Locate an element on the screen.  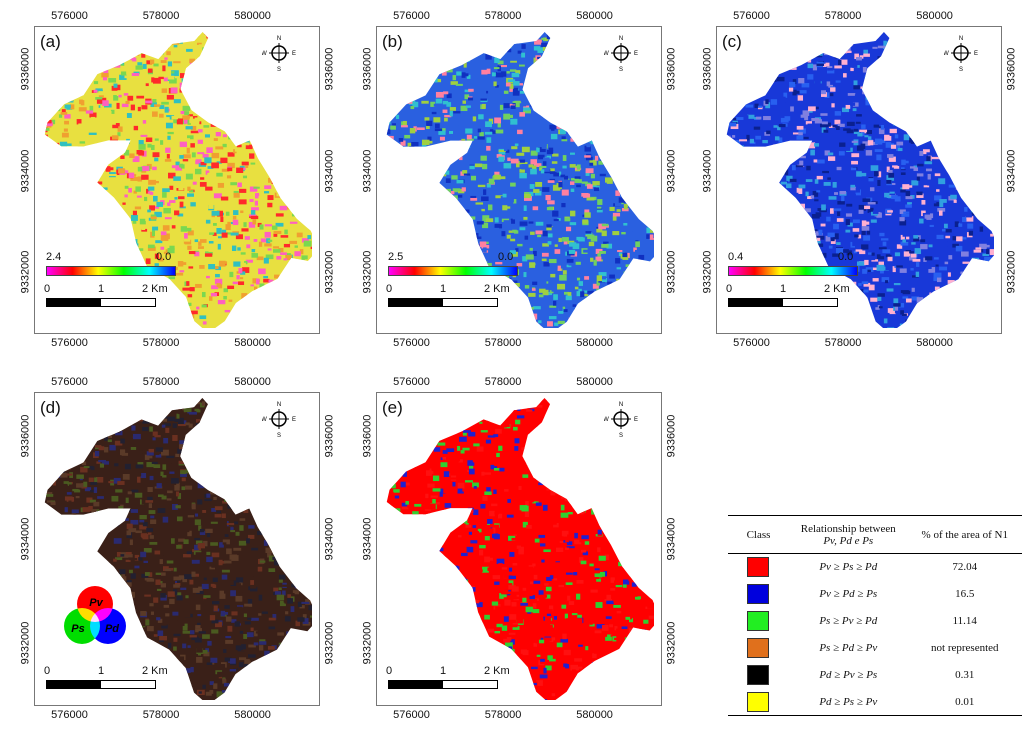
table-row: Pd ≥ Pv ≥ Ps 0.31 is located at coordinates (875, 675).